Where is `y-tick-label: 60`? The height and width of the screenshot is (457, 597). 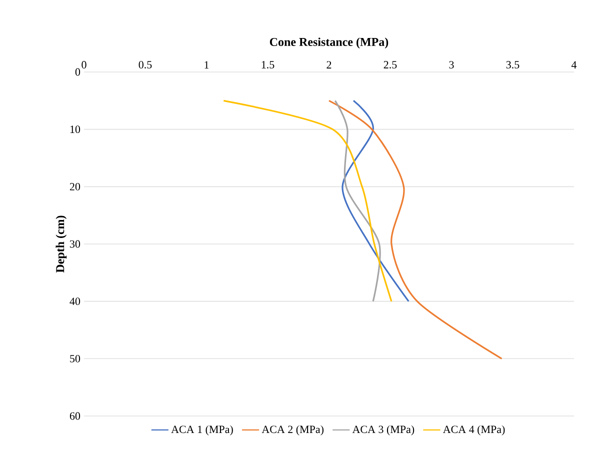 y-tick-label: 60 is located at coordinates (75, 416).